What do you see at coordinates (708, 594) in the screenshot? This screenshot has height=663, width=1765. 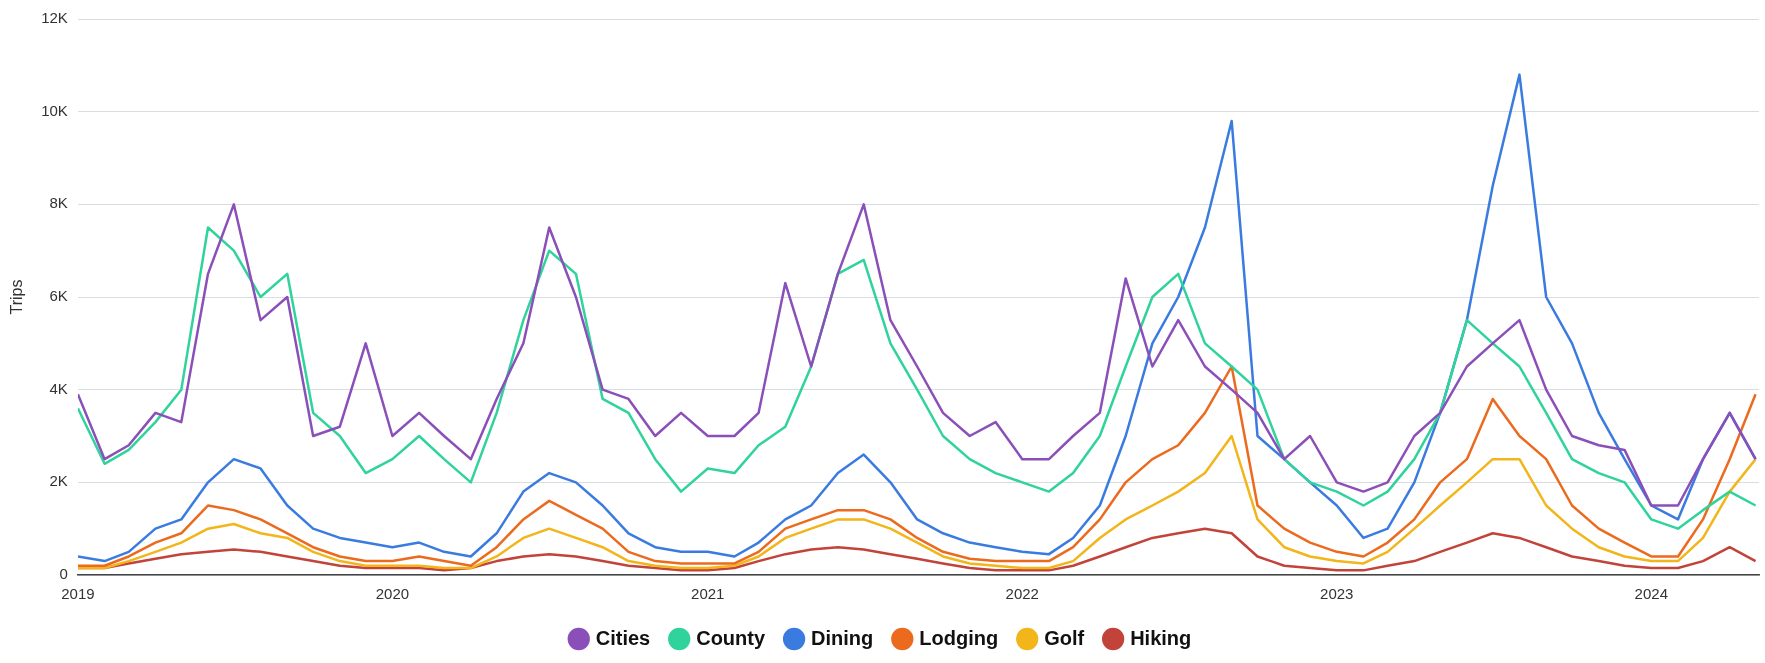 I see `x-tick-label: 2021` at bounding box center [708, 594].